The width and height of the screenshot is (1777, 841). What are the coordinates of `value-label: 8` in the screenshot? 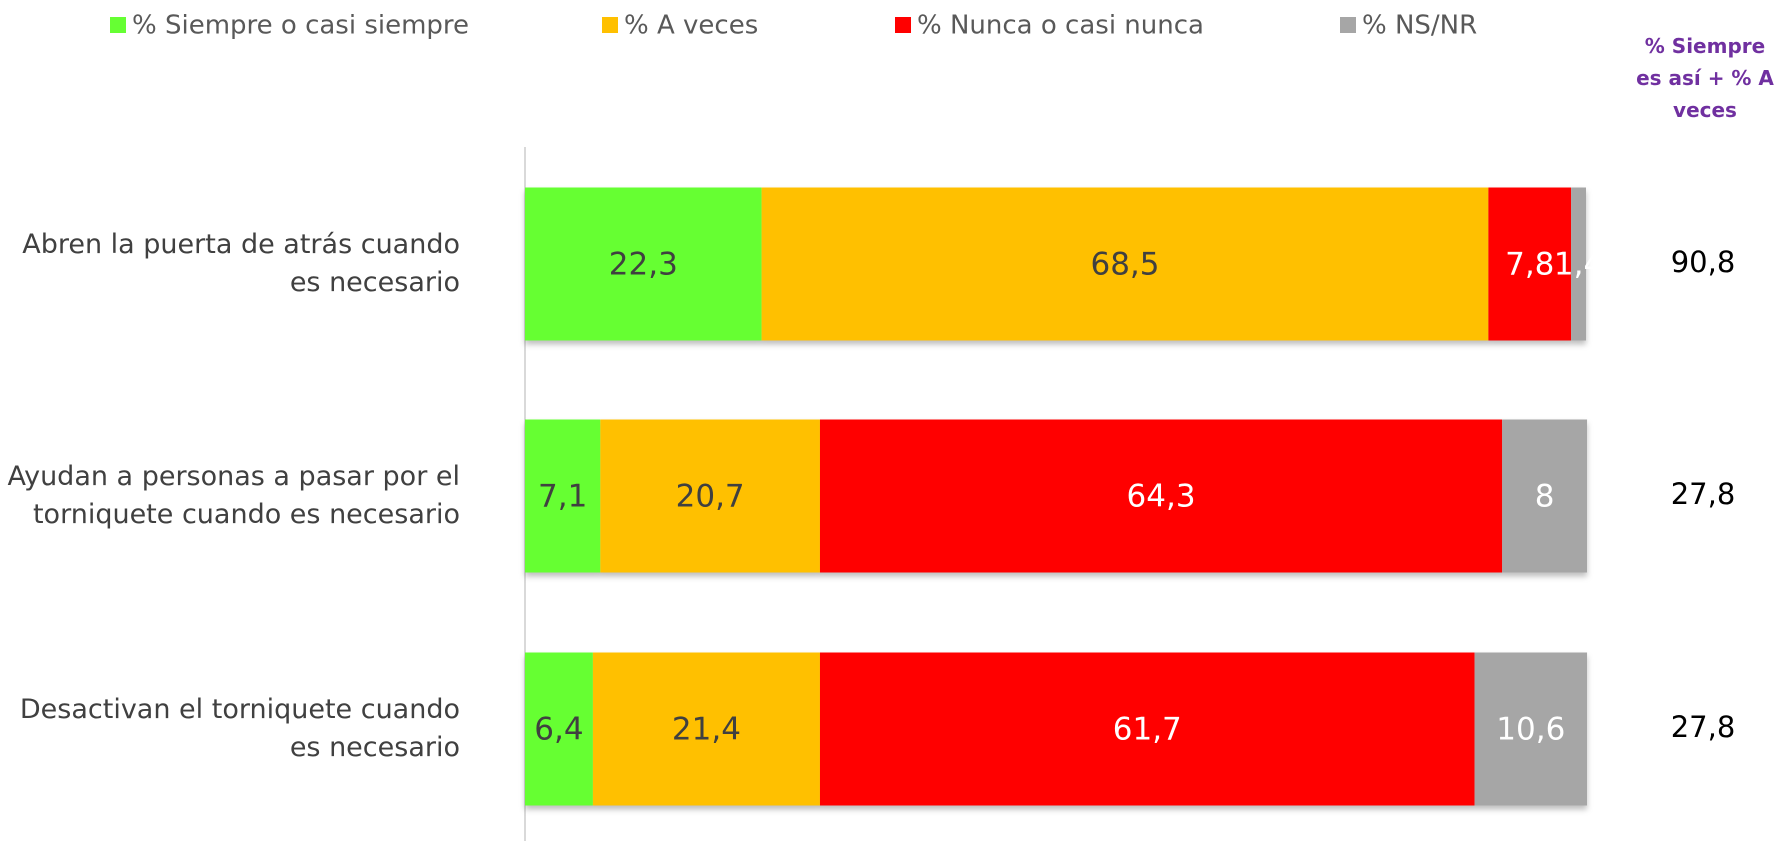 It's located at (1545, 497).